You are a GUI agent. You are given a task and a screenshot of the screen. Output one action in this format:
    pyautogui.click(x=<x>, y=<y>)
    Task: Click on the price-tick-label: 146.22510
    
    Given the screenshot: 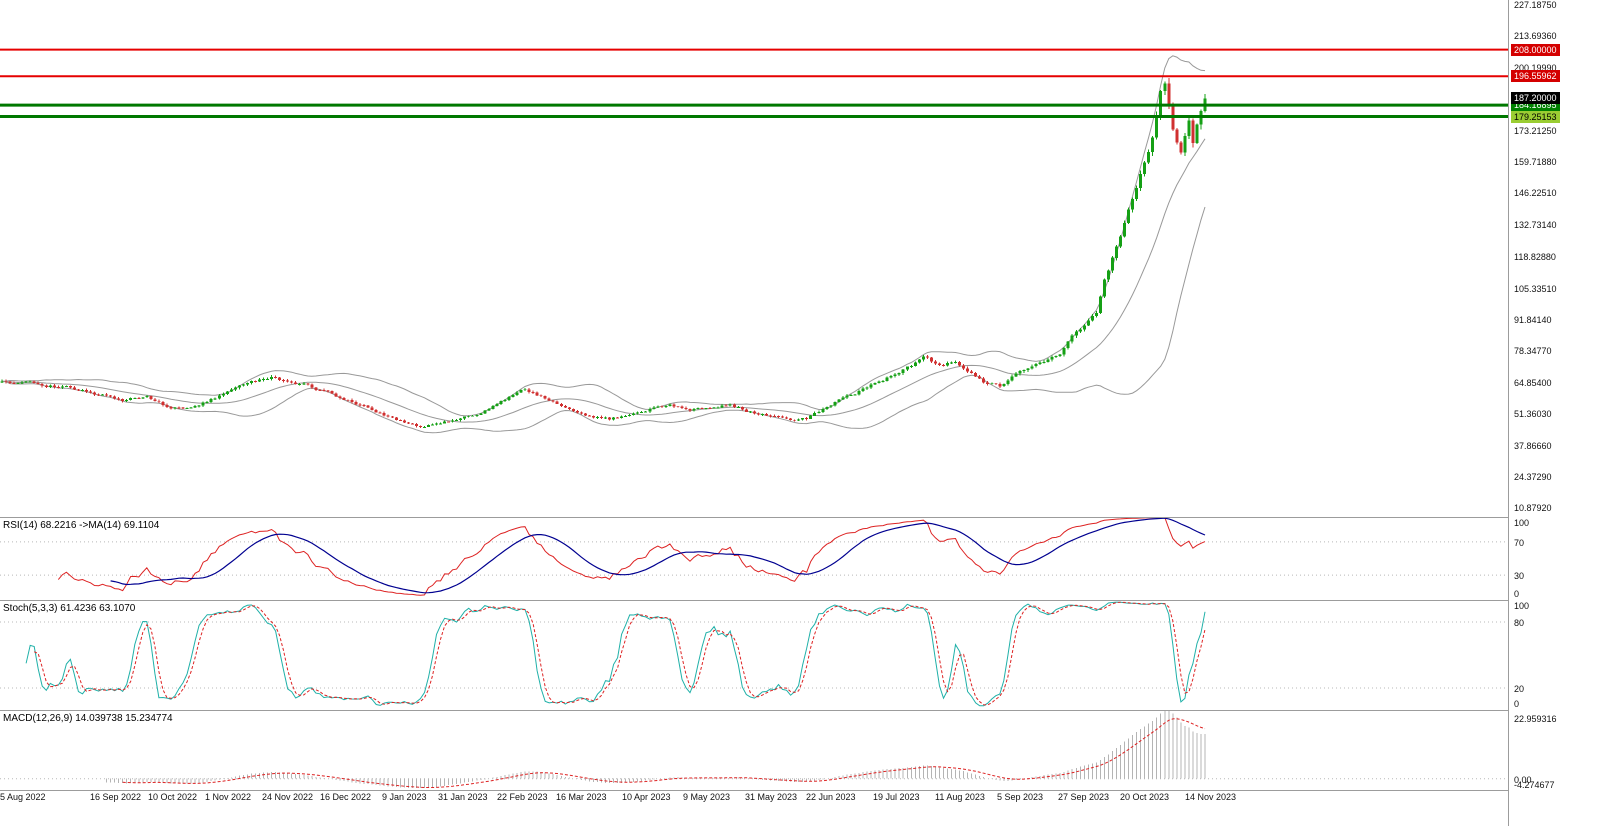 What is the action you would take?
    pyautogui.click(x=1535, y=193)
    